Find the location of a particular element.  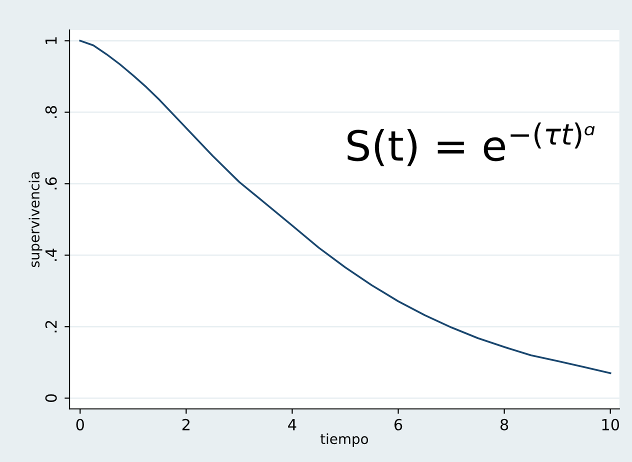

x-tick-label: 6 is located at coordinates (398, 424).